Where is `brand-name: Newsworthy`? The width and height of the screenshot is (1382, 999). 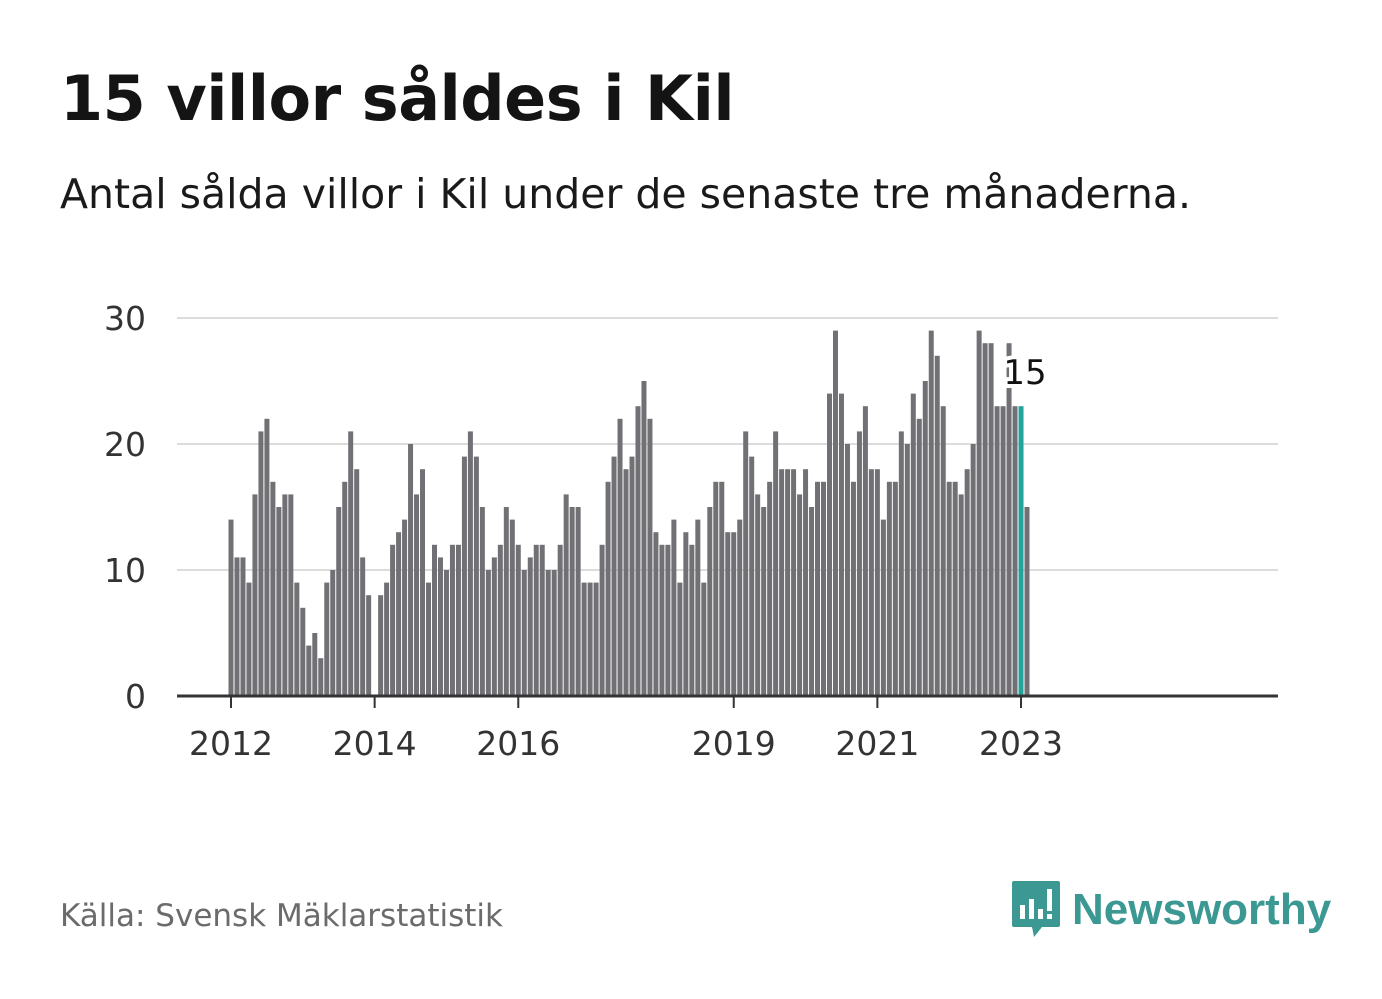
brand-name: Newsworthy is located at coordinates (1202, 909).